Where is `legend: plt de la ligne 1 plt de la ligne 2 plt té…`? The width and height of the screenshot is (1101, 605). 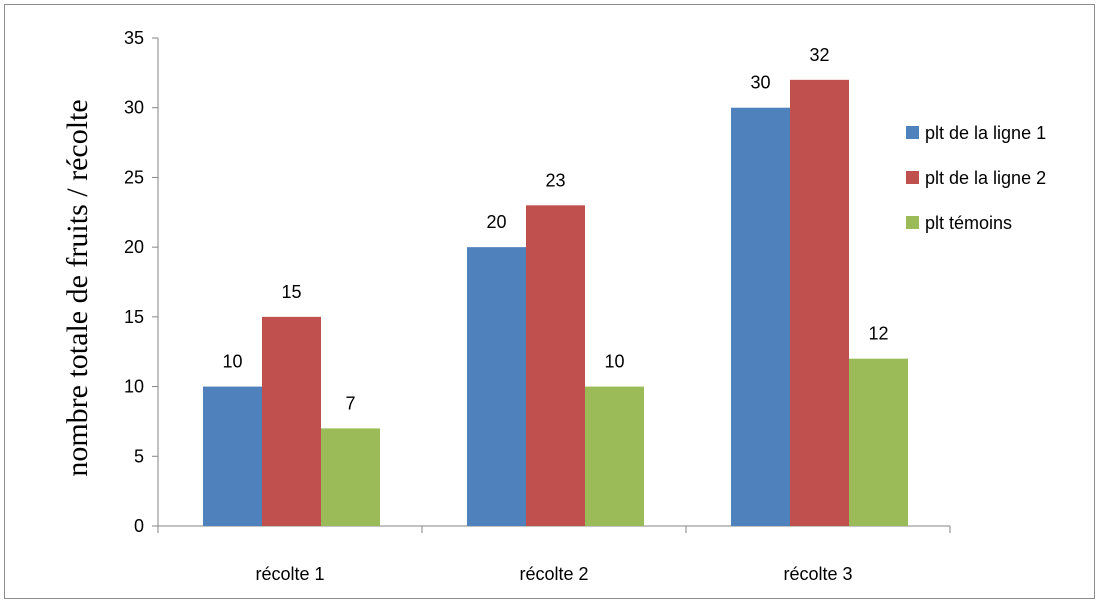 legend: plt de la ligne 1 plt de la ligne 2 plt té… is located at coordinates (976, 178).